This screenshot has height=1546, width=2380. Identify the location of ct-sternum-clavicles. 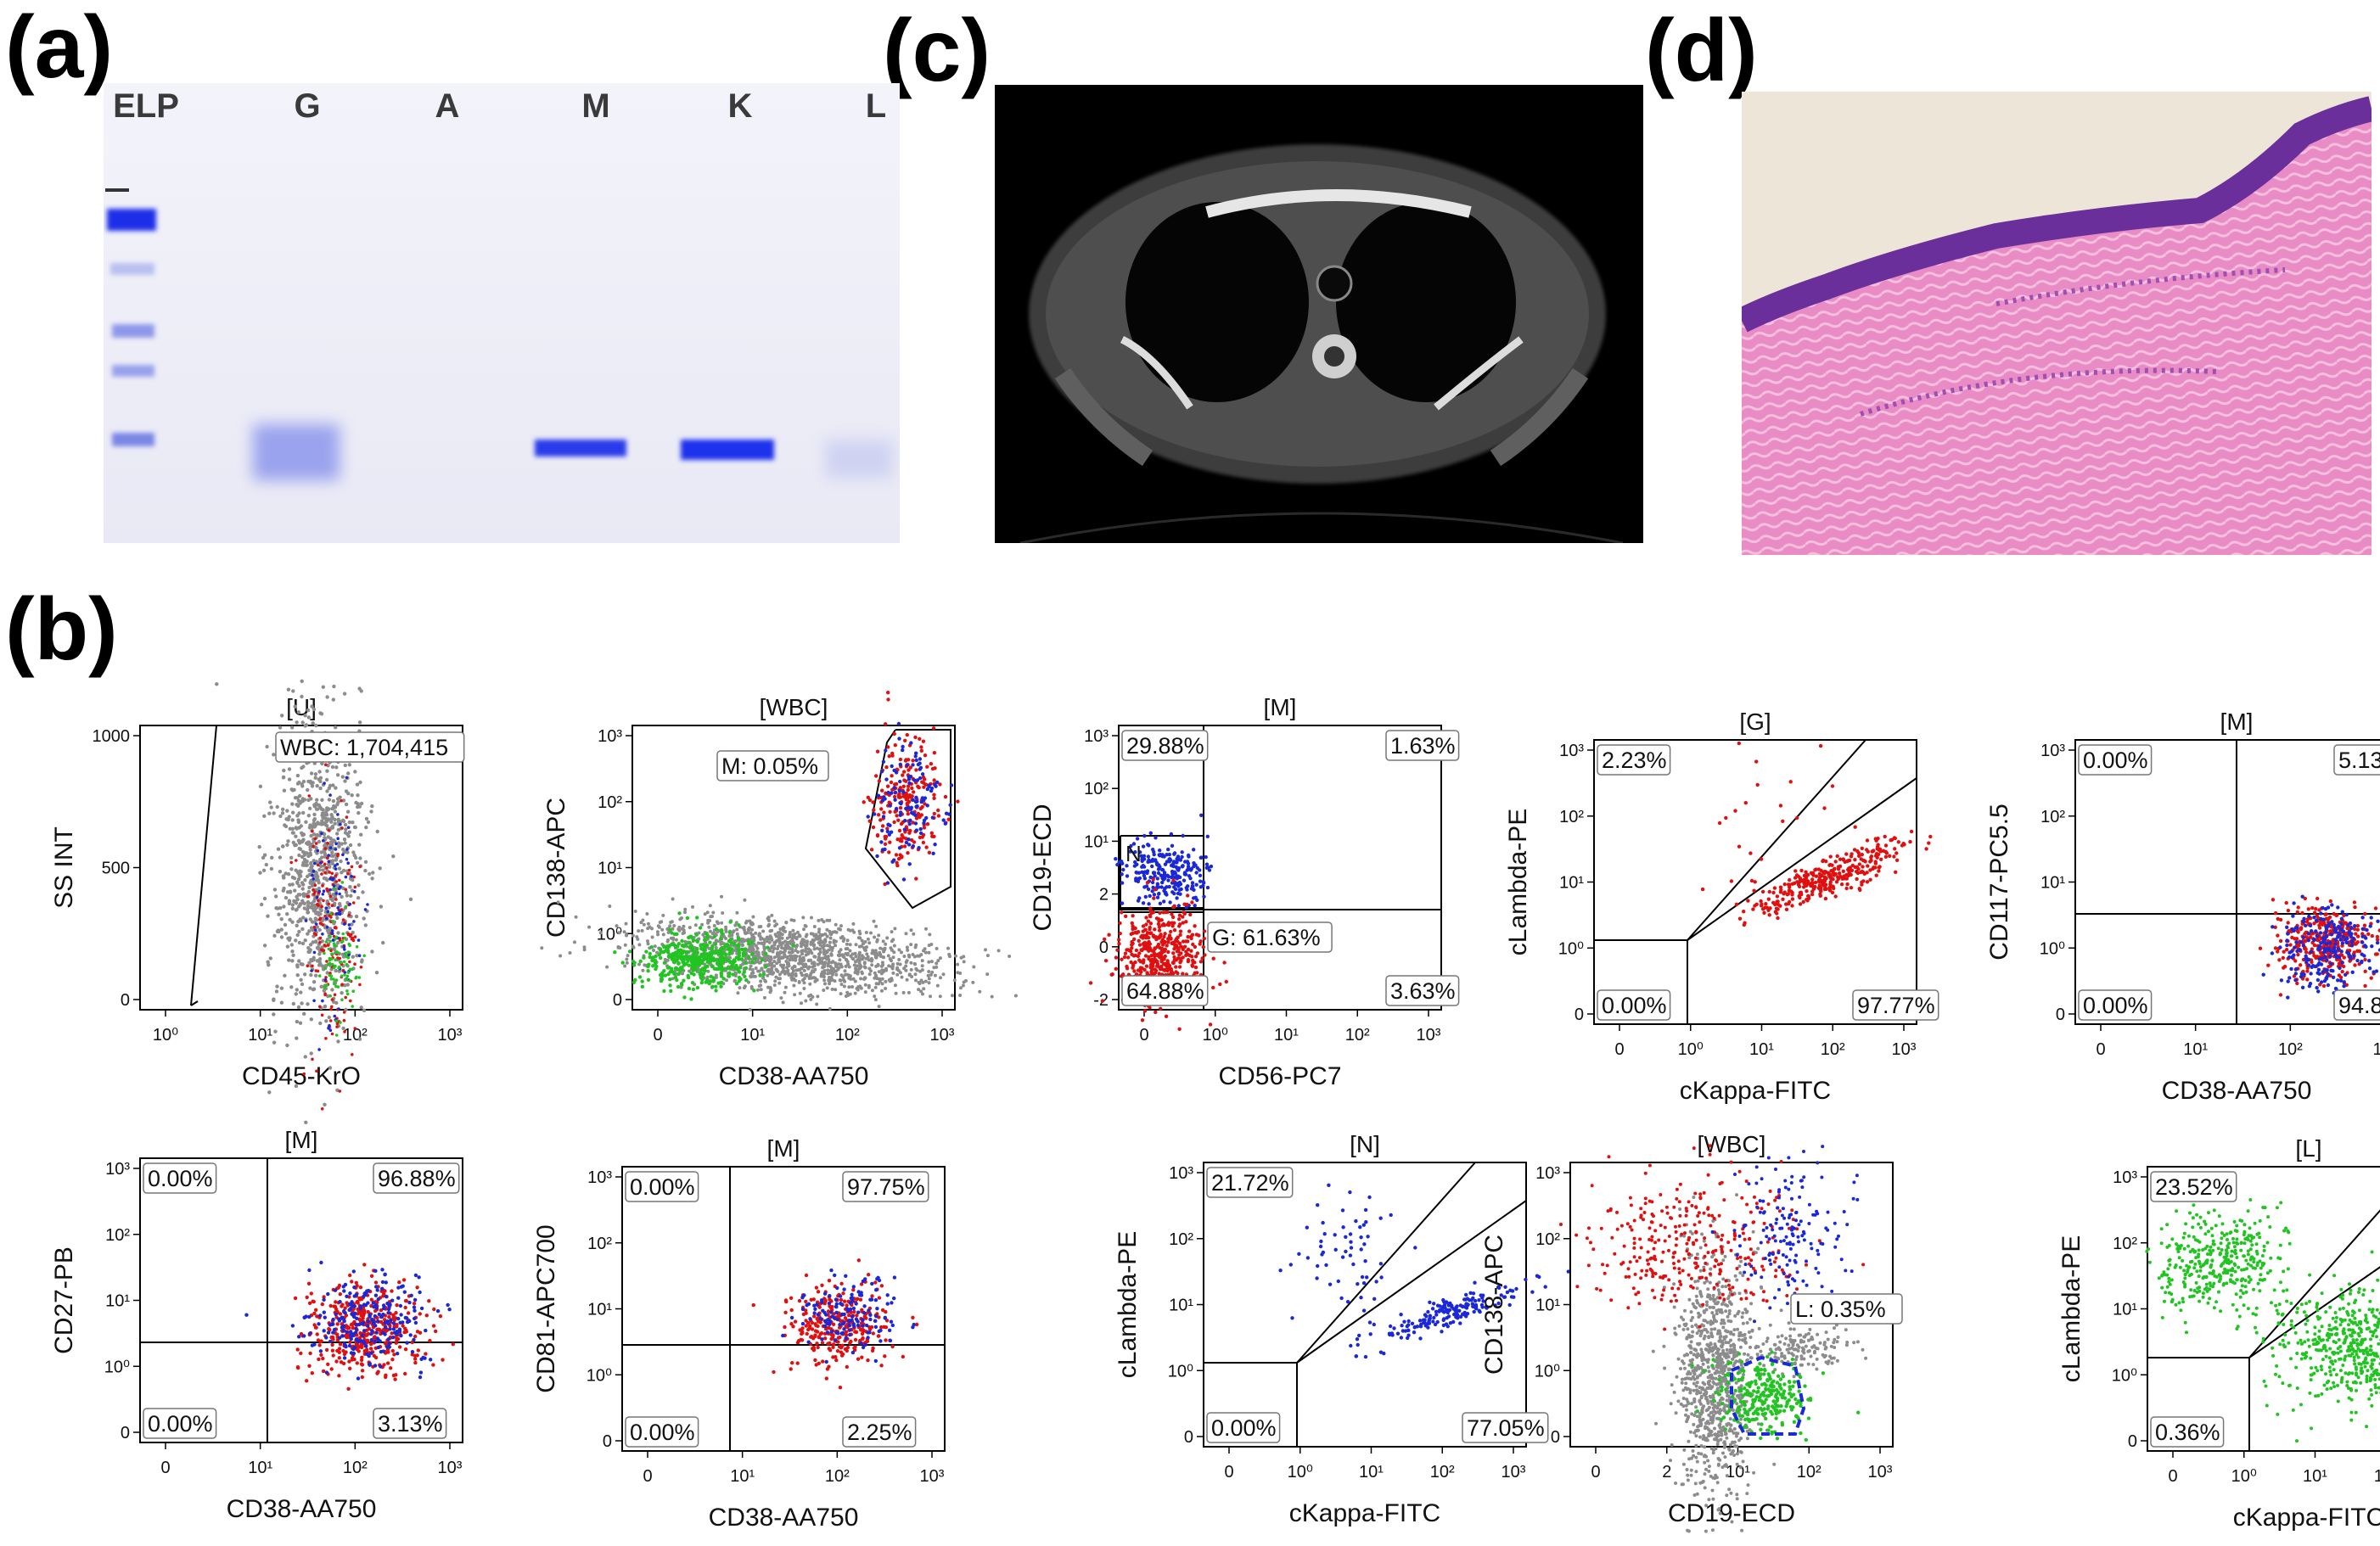
(1338, 203).